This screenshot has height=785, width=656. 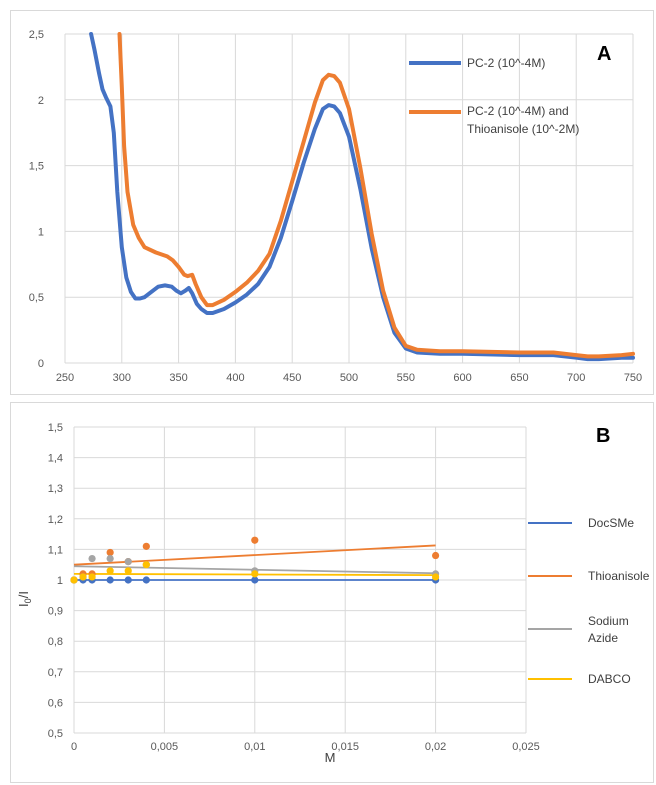 What do you see at coordinates (576, 378) in the screenshot?
I see `chart-a-x-tick: 700` at bounding box center [576, 378].